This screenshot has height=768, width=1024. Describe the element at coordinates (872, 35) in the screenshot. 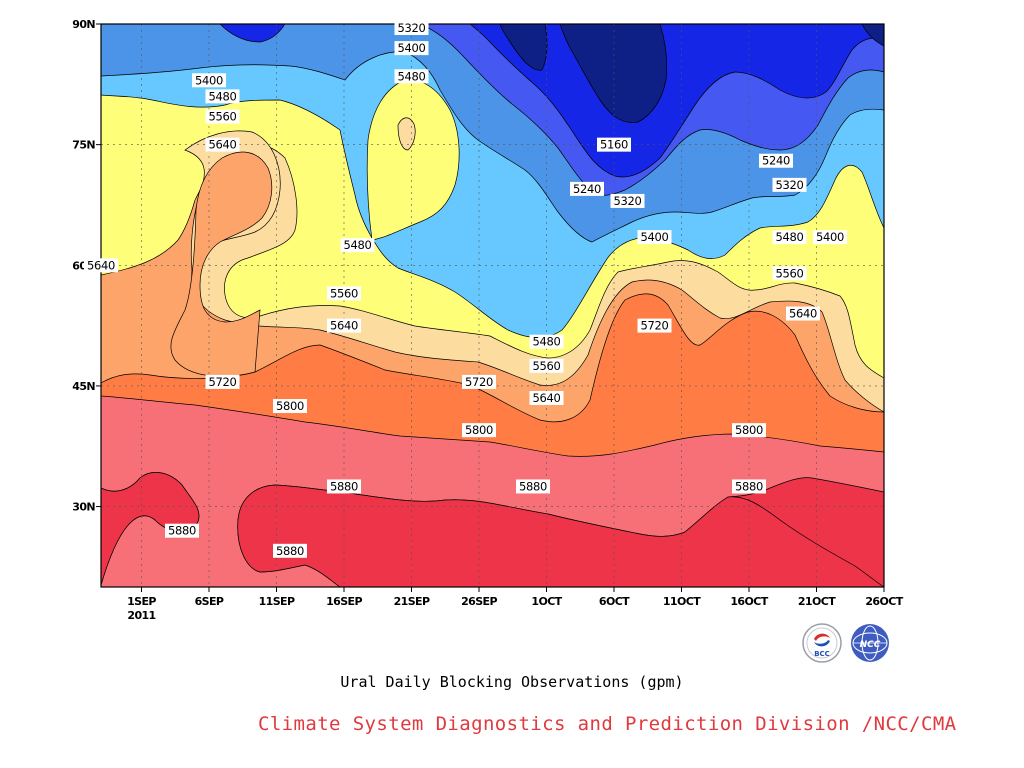

I see `band-below-5160-ne` at that location.